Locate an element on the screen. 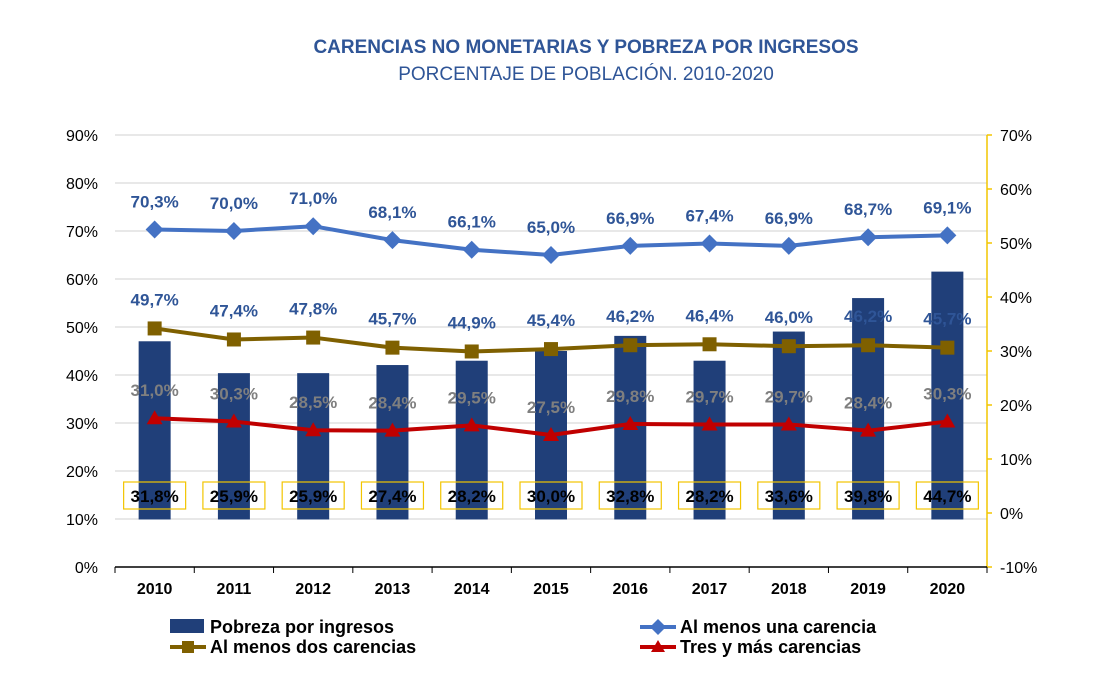 The height and width of the screenshot is (692, 1099). x-tick-label: 2019 is located at coordinates (868, 589).